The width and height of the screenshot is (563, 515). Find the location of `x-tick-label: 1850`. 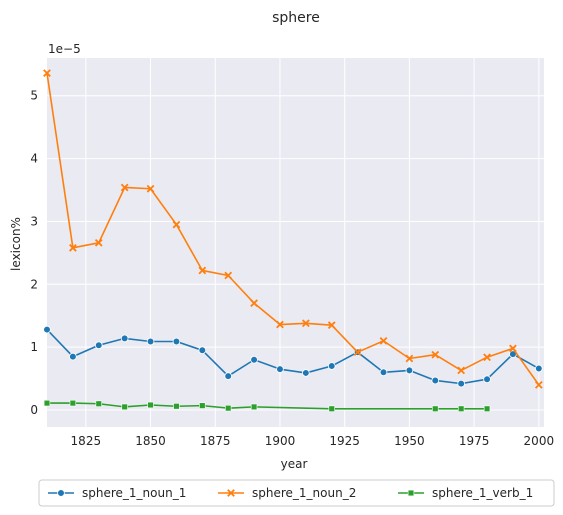

x-tick-label: 1850 is located at coordinates (150, 441).